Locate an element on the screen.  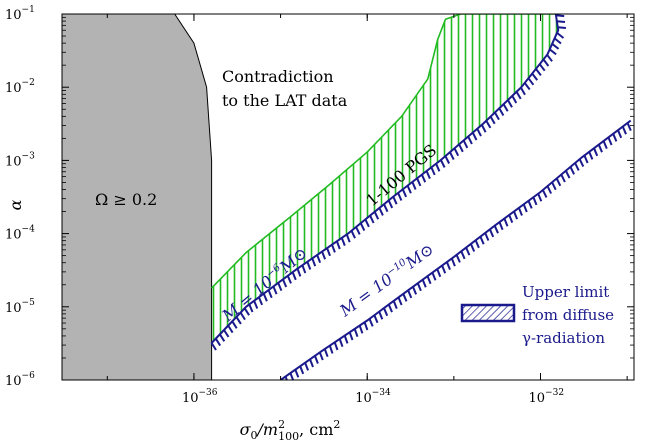
x-axis-title-sup2: 2 is located at coordinates (281, 424).